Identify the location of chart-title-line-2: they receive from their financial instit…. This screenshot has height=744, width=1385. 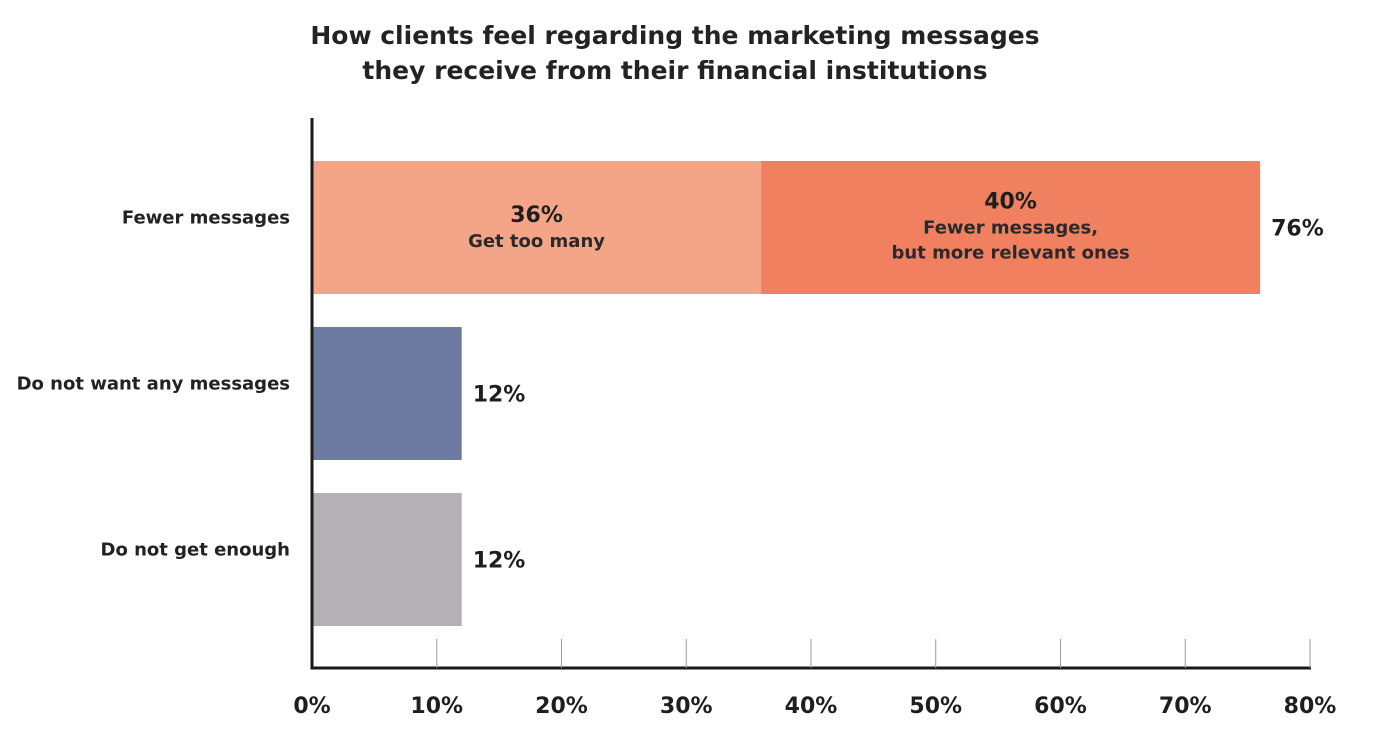
(675, 70).